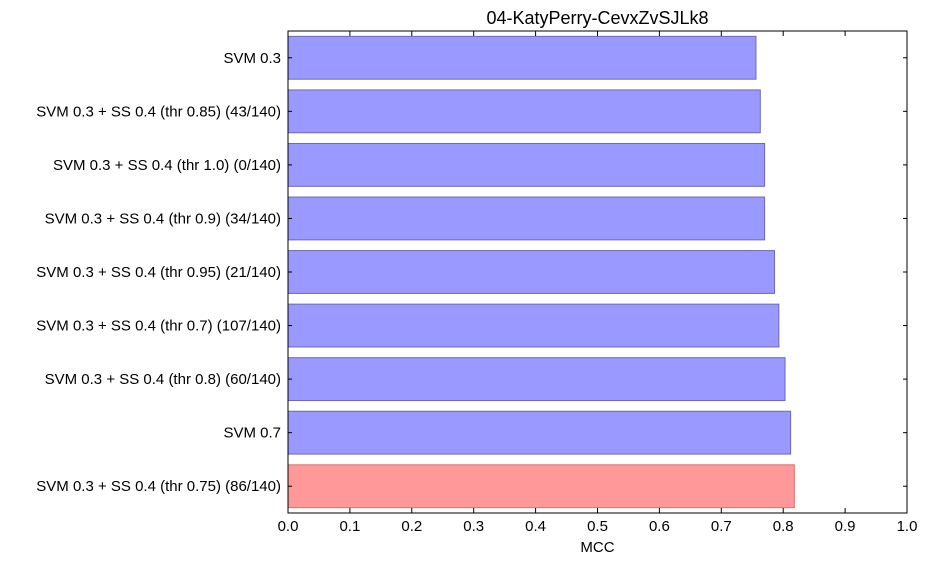  What do you see at coordinates (783, 526) in the screenshot?
I see `x-tick-label-8: 0.8` at bounding box center [783, 526].